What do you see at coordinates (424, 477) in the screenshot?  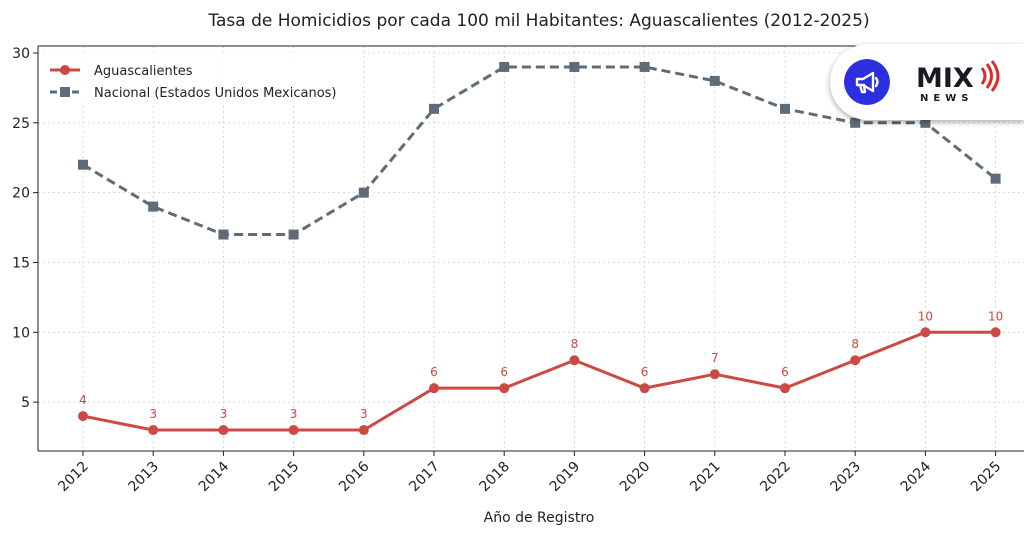 I see `x-tick-label: 2017` at bounding box center [424, 477].